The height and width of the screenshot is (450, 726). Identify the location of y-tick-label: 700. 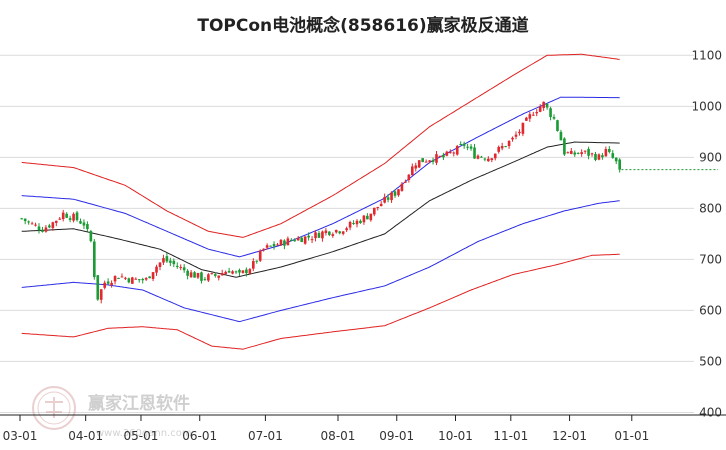
(710, 259).